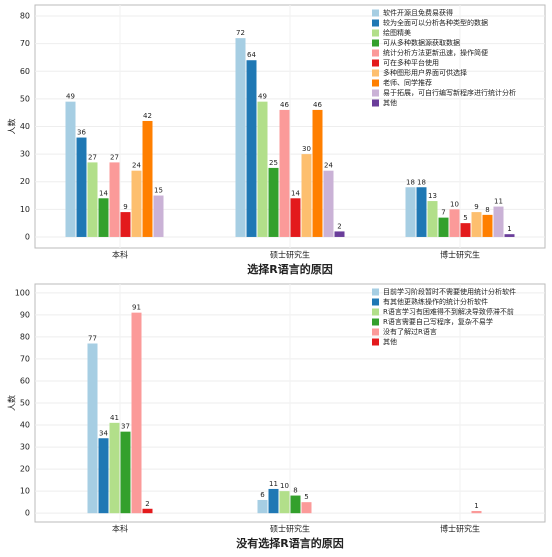 The image size is (552, 557). What do you see at coordinates (411, 62) in the screenshot?
I see `legend-label: 可在多种平台使用` at bounding box center [411, 62].